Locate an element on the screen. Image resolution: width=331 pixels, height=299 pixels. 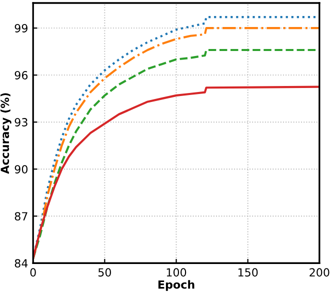
x-tick-label: 200 is located at coordinates (320, 272).